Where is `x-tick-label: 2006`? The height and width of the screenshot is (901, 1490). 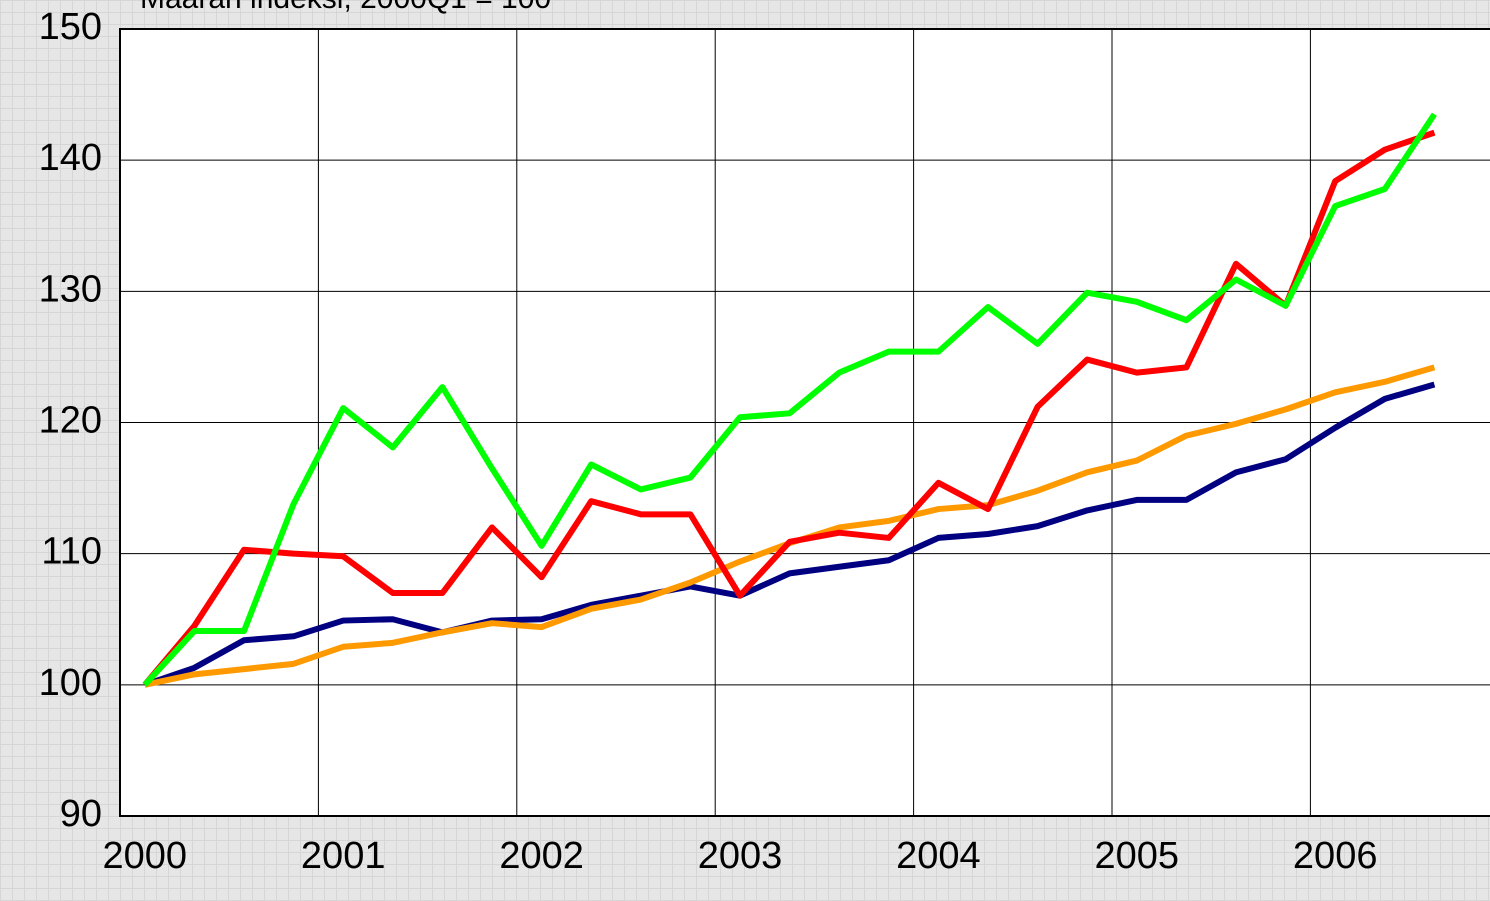
x-tick-label: 2006 is located at coordinates (1335, 856).